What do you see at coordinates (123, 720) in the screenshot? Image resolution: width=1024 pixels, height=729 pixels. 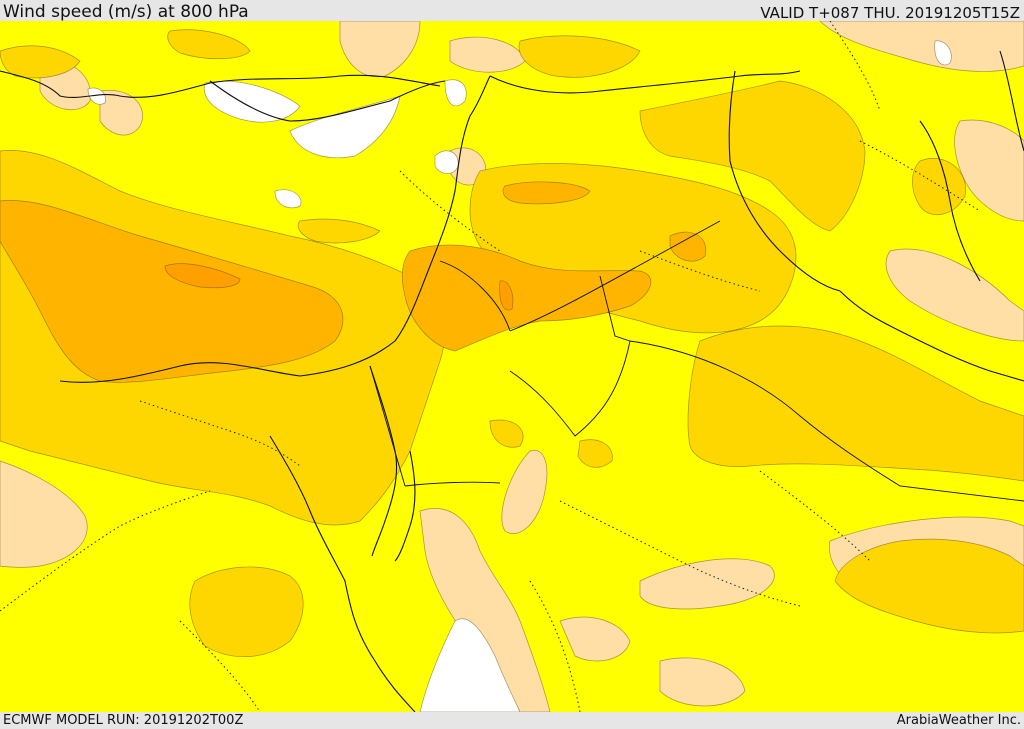 I see `model-run-label: ECMWF MODEL RUN: 20191202T00Z` at bounding box center [123, 720].